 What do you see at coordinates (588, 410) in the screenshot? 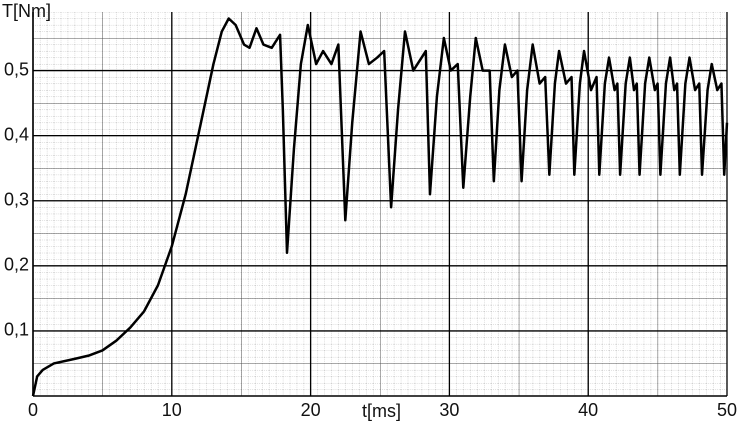
I see `x-tick-label: 40` at bounding box center [588, 410].